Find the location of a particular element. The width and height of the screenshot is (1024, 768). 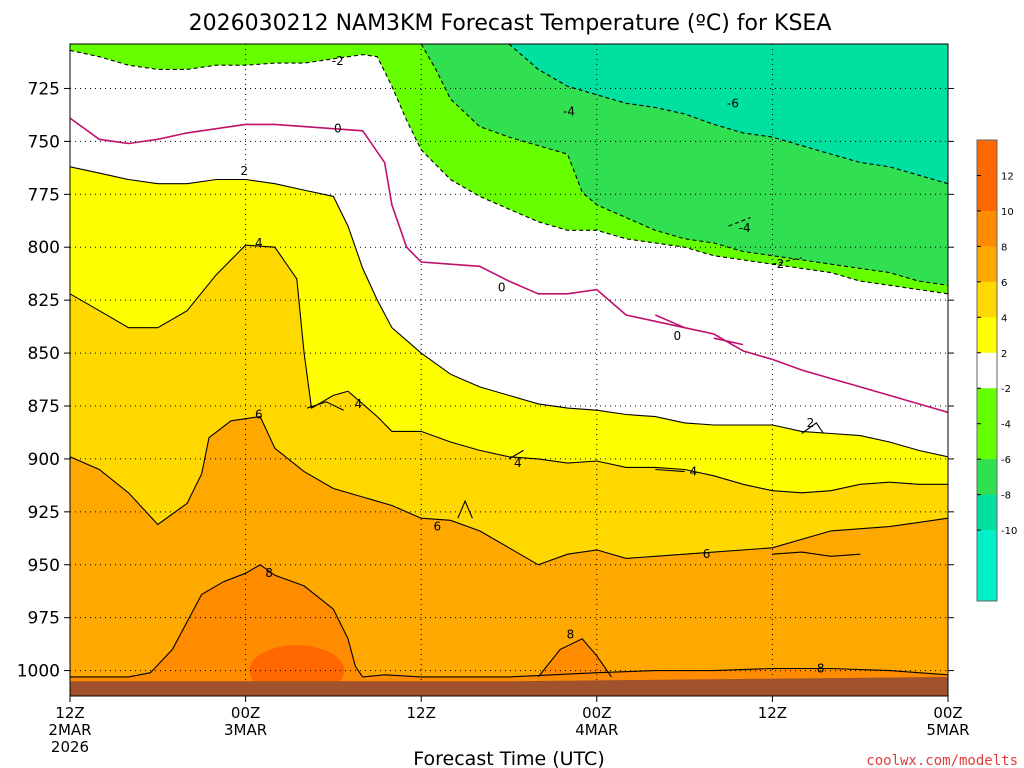

x-tick-label: 00Z 3MAR is located at coordinates (245, 721).